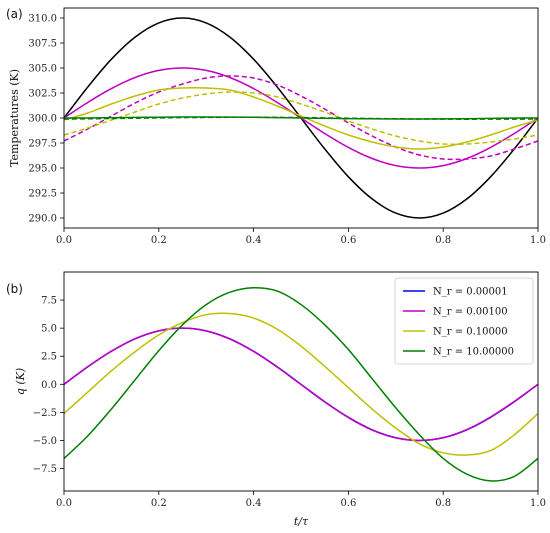 Image resolution: width=550 pixels, height=533 pixels. Describe the element at coordinates (42, 144) in the screenshot. I see `y-tick-label: 297.5` at that location.